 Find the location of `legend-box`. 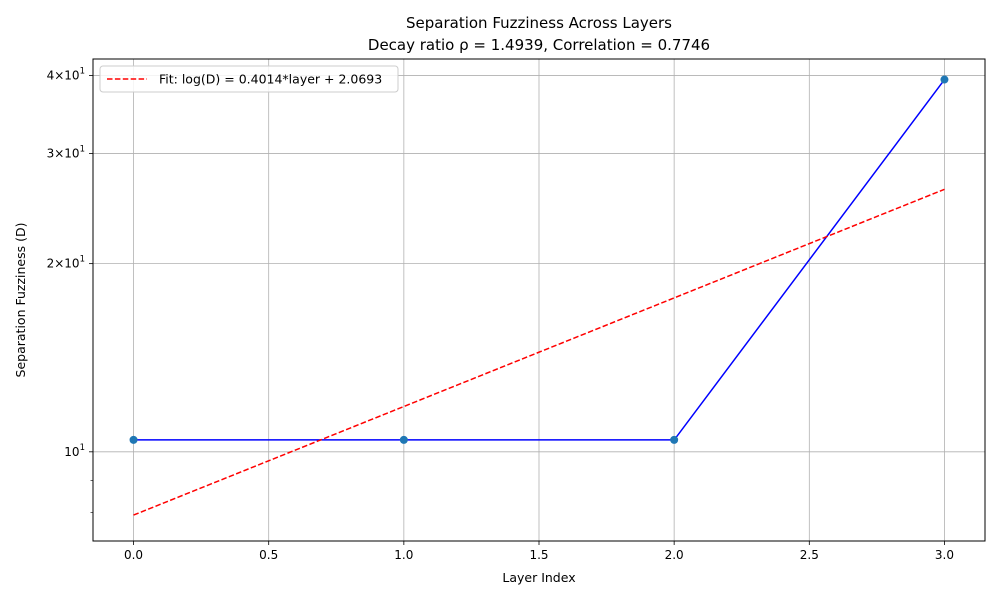

legend-box is located at coordinates (249, 79).